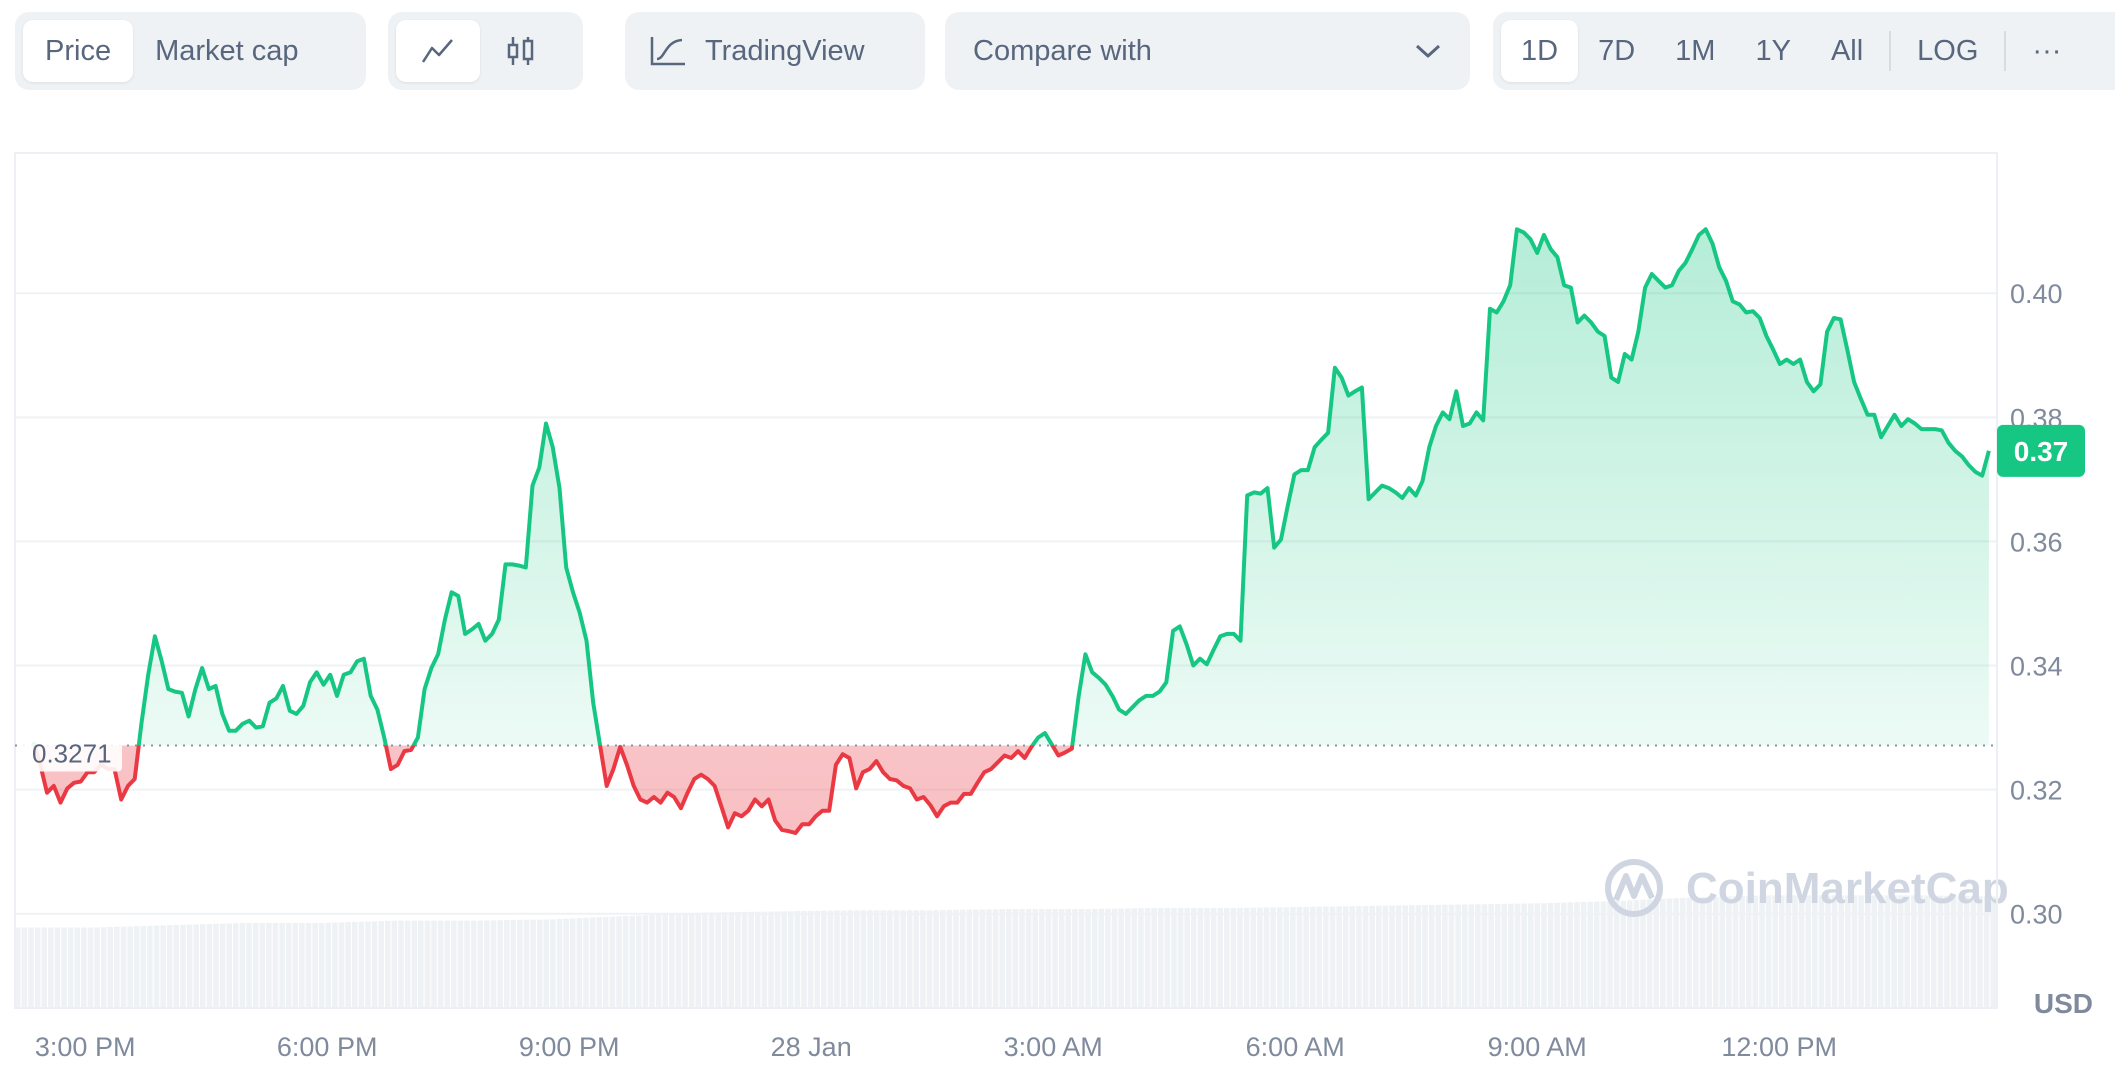 The image size is (2115, 1070). Describe the element at coordinates (1695, 50) in the screenshot. I see `range-1m: 1M` at that location.